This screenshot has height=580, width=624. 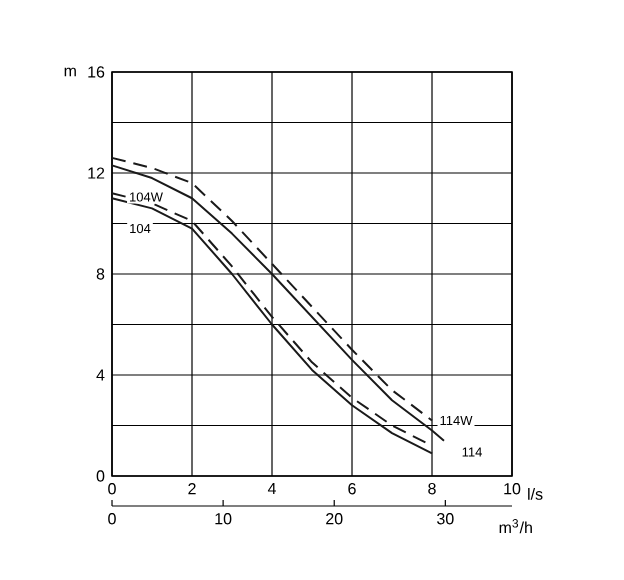 What do you see at coordinates (96, 173) in the screenshot?
I see `y-tick-label: 12` at bounding box center [96, 173].